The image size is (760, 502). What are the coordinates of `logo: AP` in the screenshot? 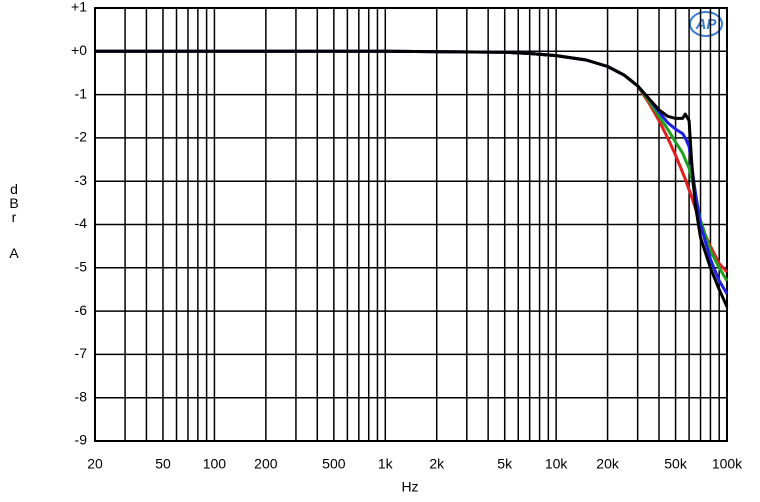 It's located at (706, 24).